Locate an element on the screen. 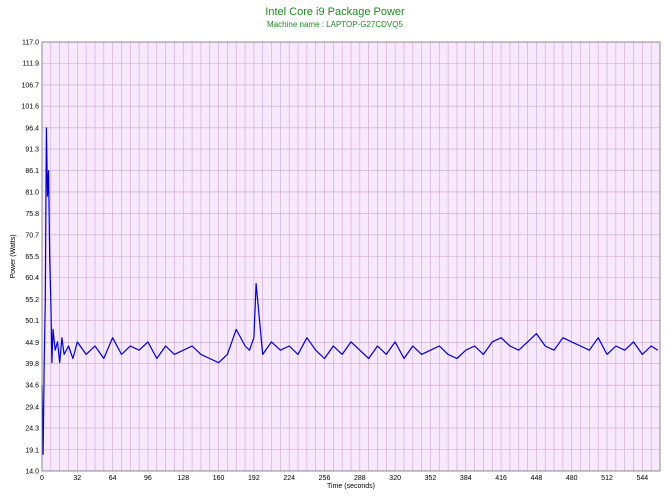 This screenshot has width=670, height=503. x-tick-label: 128 is located at coordinates (183, 478).